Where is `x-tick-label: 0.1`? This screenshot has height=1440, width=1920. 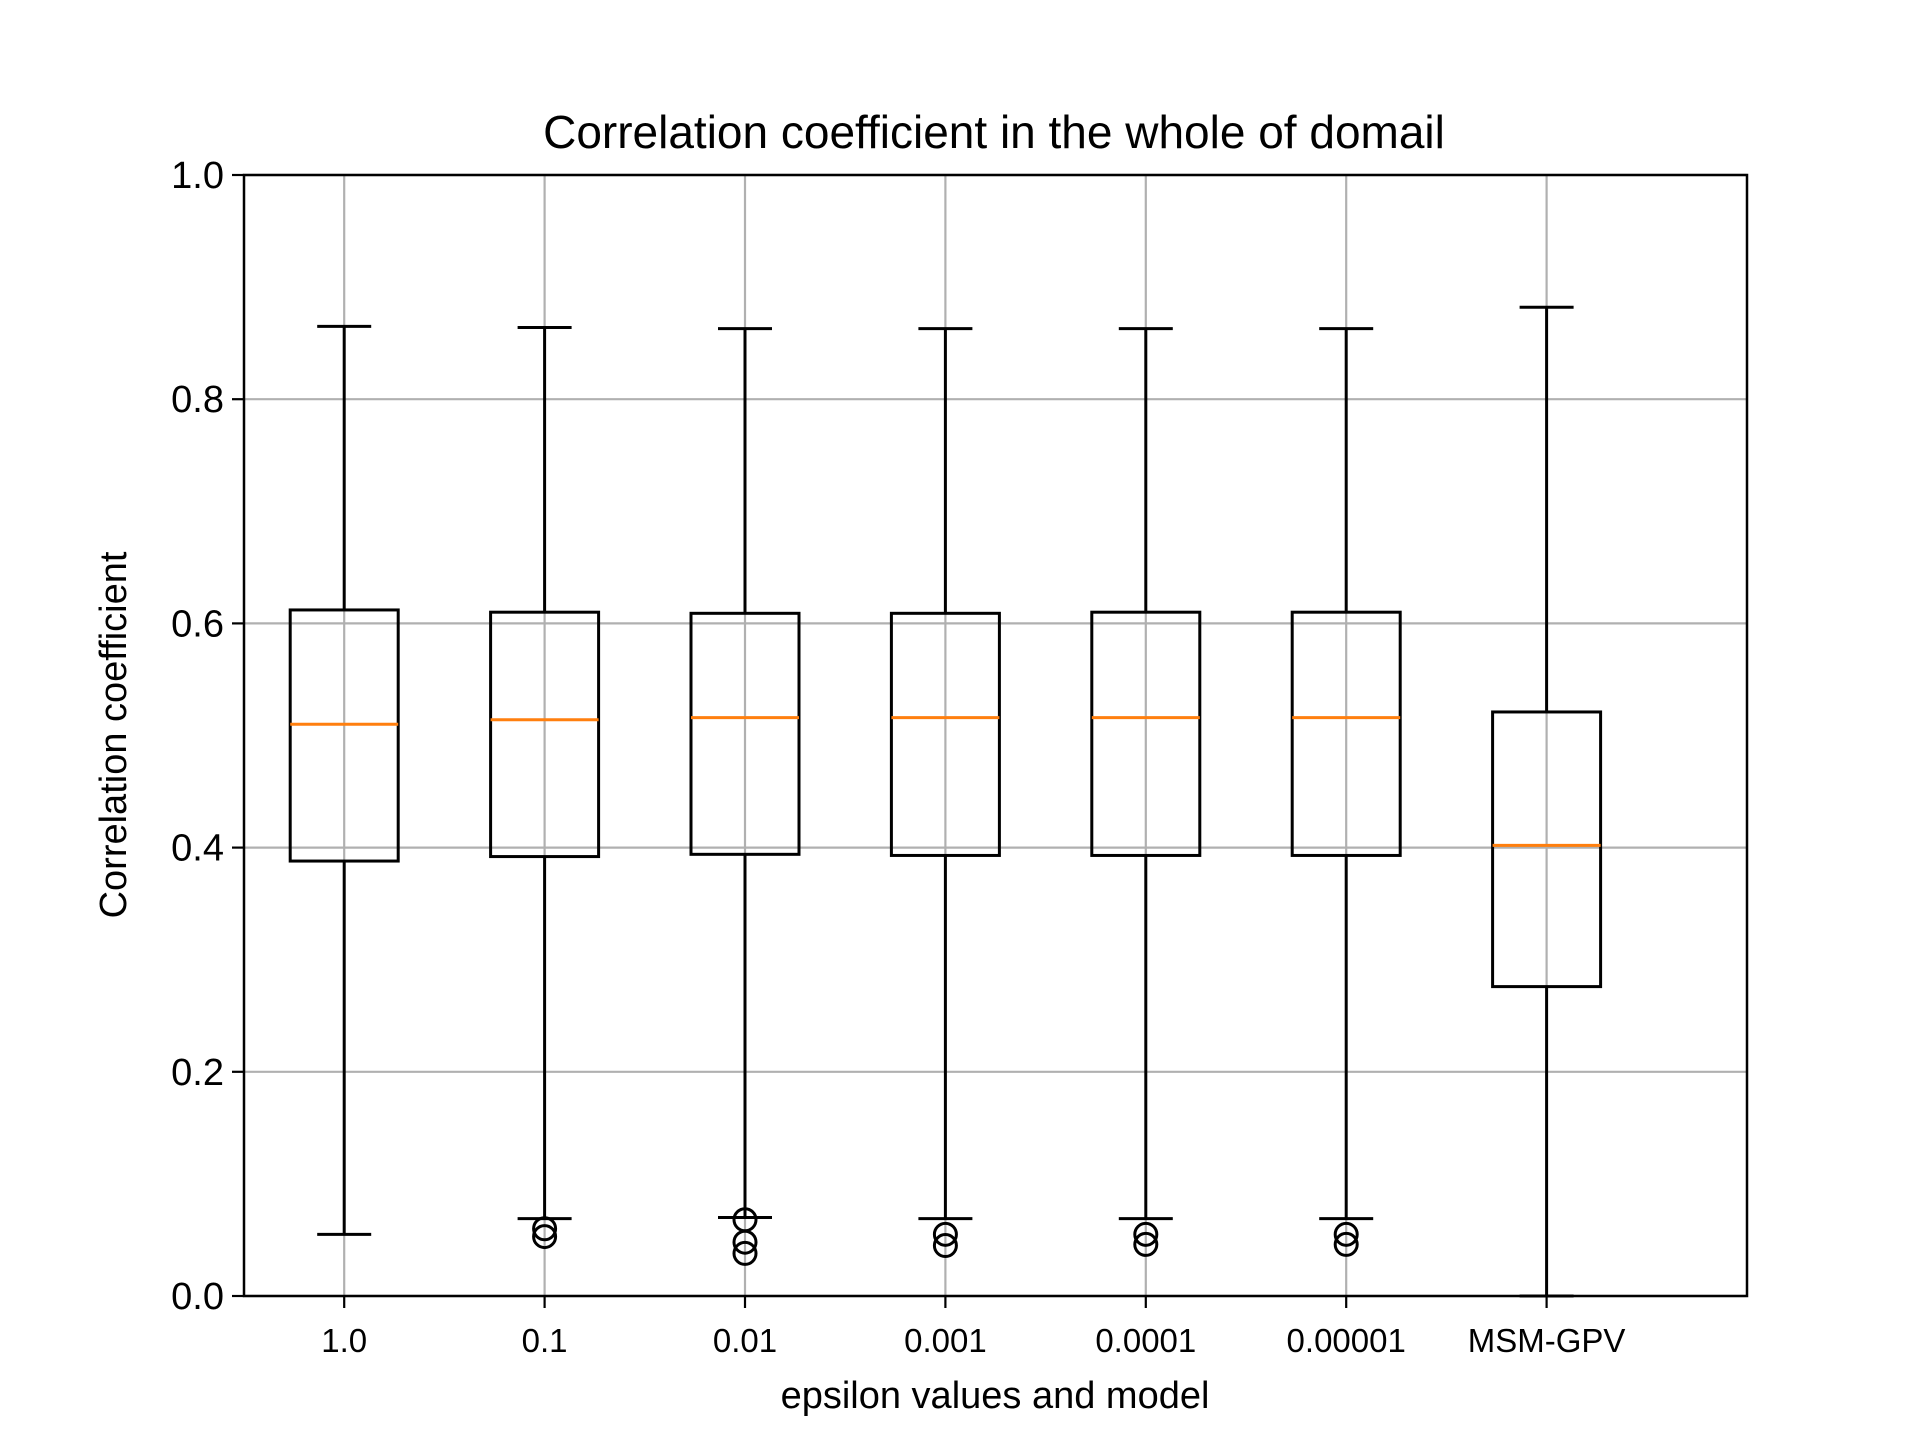
x-tick-label: 0.1 is located at coordinates (545, 1340).